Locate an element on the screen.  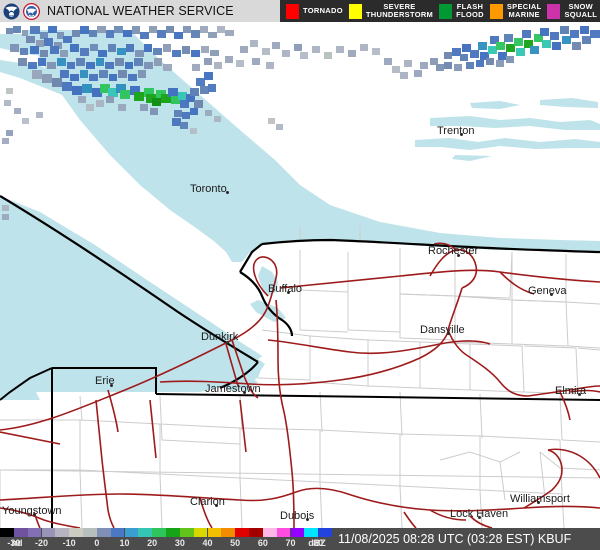
dbz-colorbar-ticks: nd dBZ -30 -20 -10 0 10 20 30 40 50 60 70 80 is located at coordinates (166, 543).